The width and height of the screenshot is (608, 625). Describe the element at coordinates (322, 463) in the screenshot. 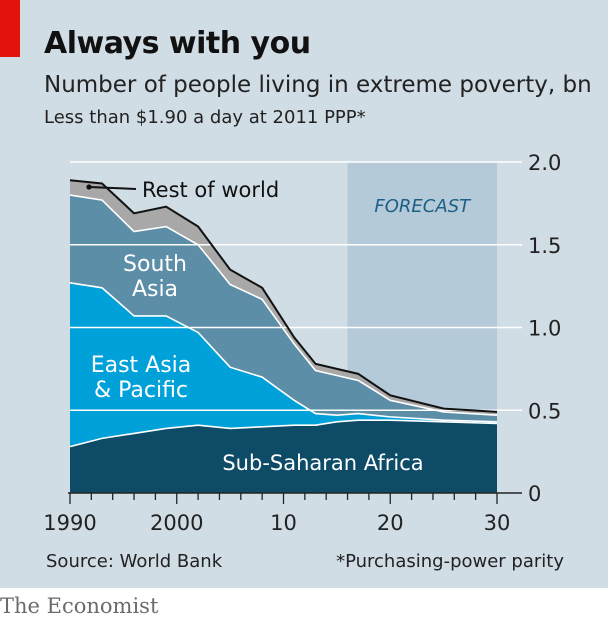

I see `label-sub-saharan-africa: Sub-Saharan Africa` at that location.